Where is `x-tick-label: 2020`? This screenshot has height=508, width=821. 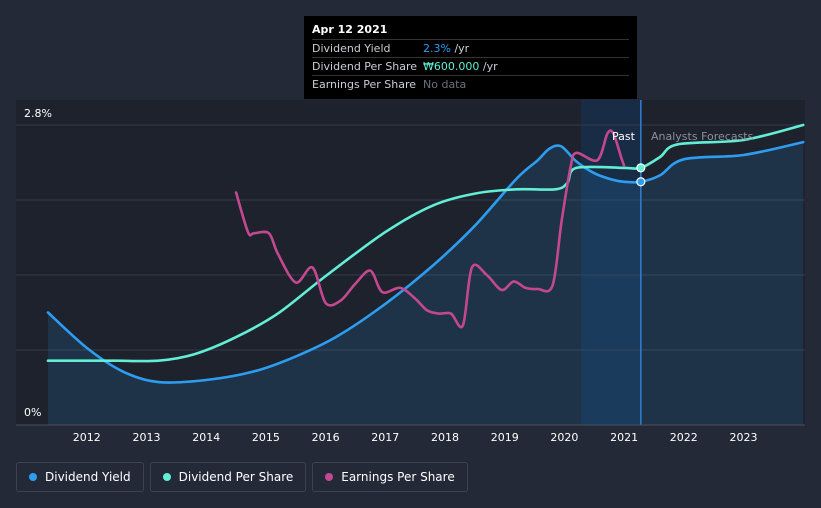 x-tick-label: 2020 is located at coordinates (564, 437).